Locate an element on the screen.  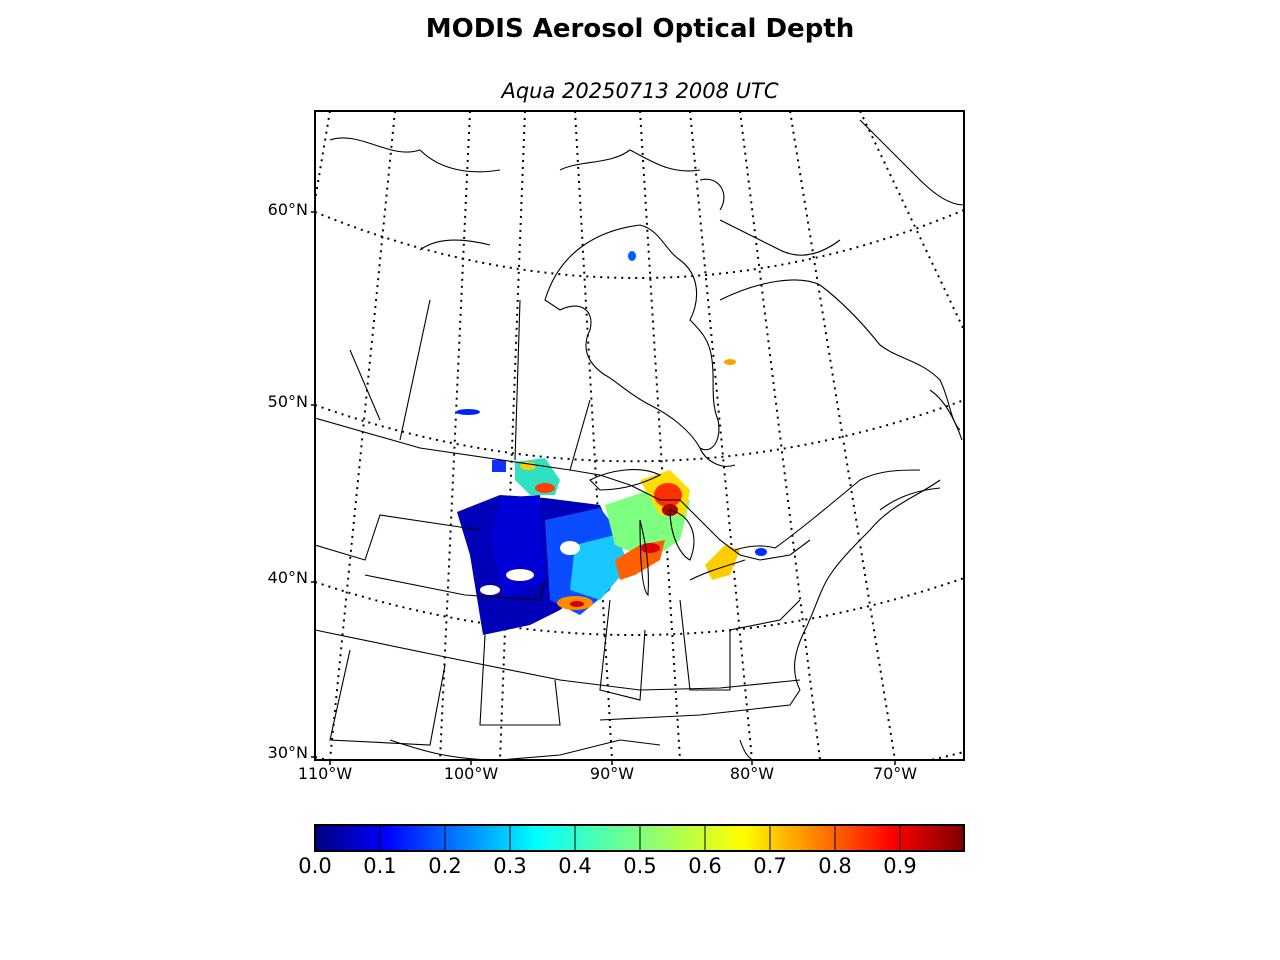
great-lake-superior is located at coordinates (625, 480).